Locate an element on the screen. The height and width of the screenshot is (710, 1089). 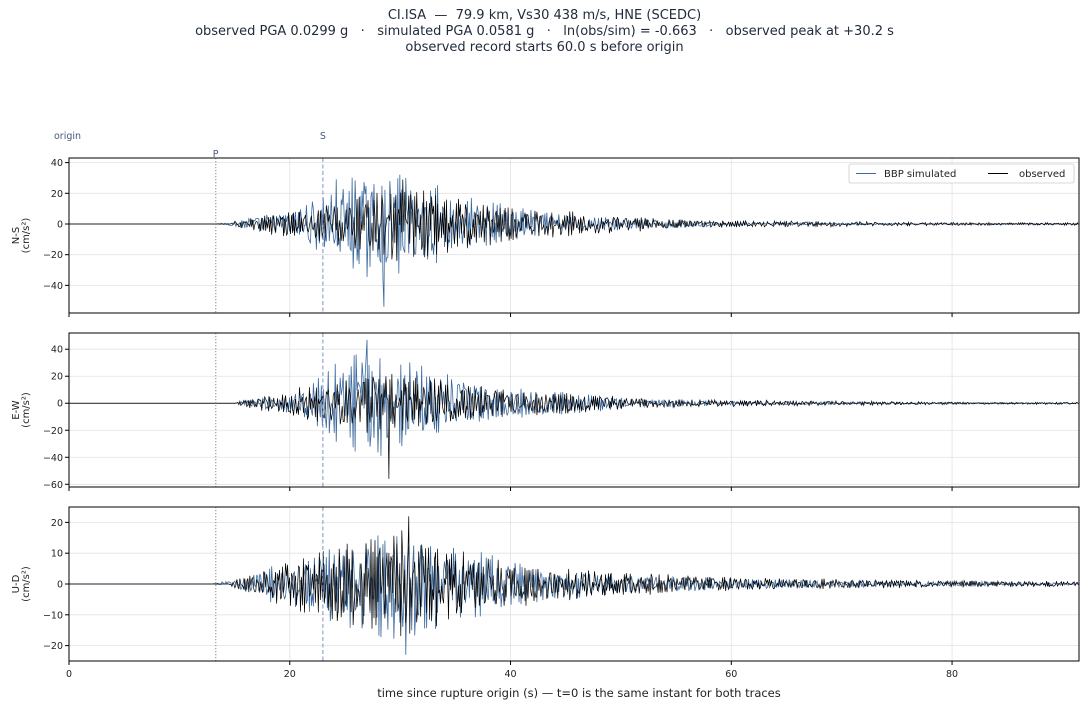
legend-frame is located at coordinates (961, 173).